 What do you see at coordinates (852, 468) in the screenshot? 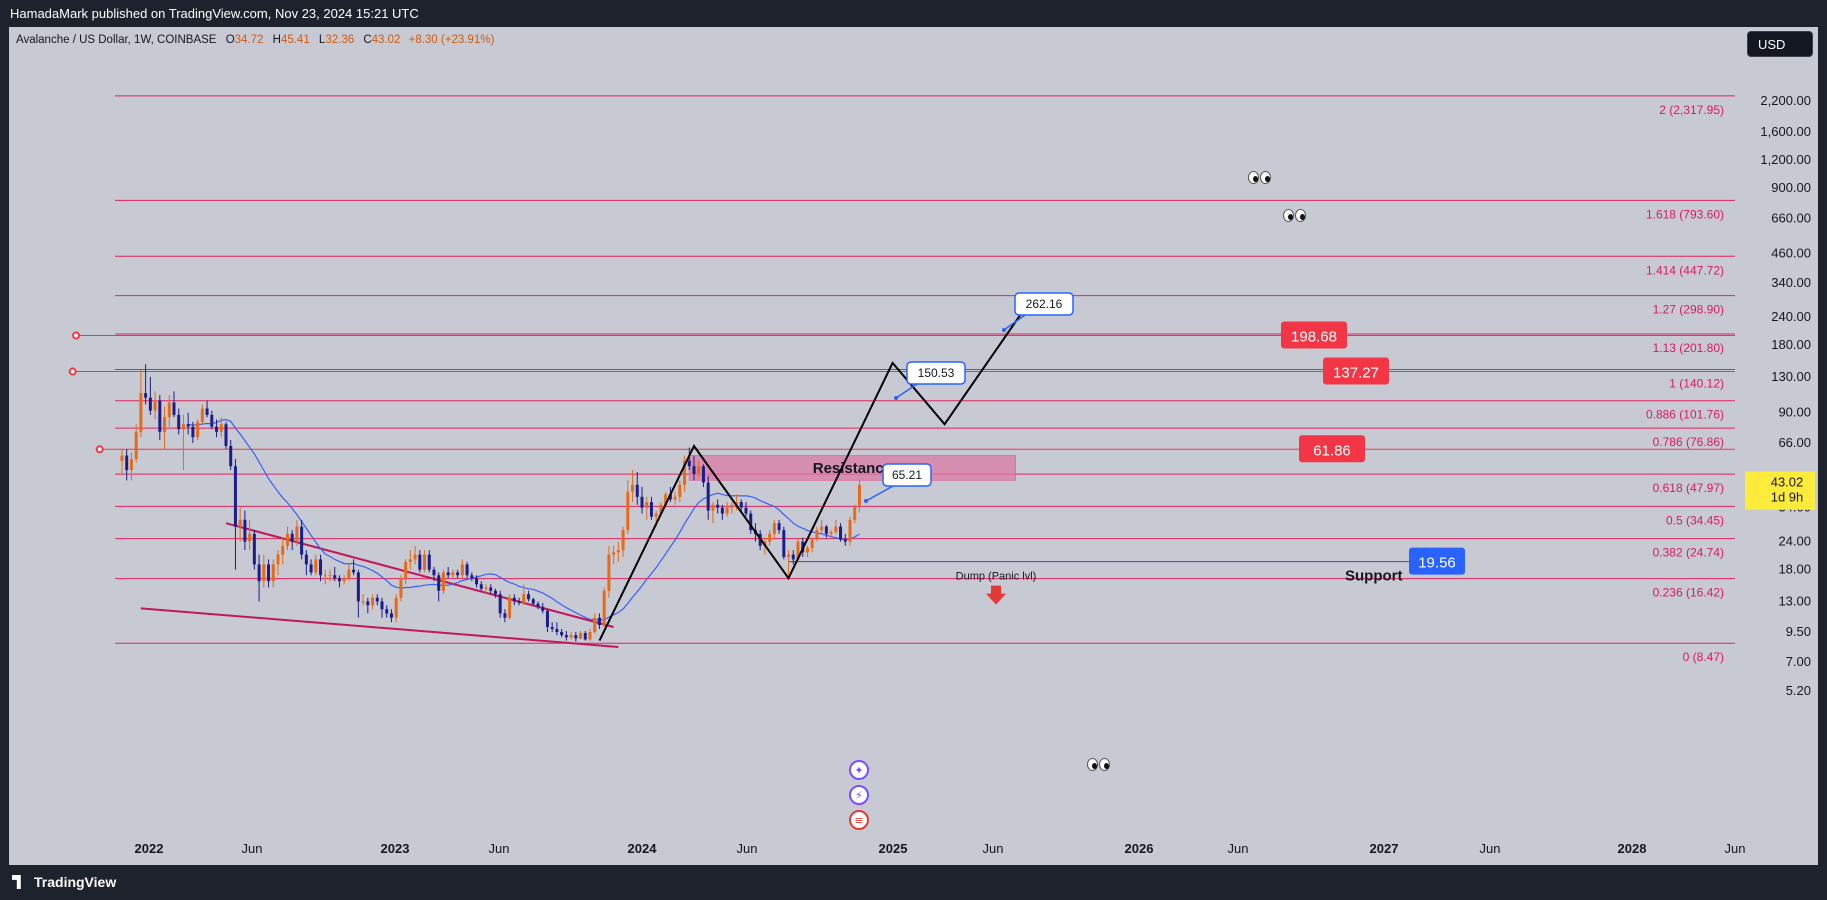
I see `resistance-zone` at bounding box center [852, 468].